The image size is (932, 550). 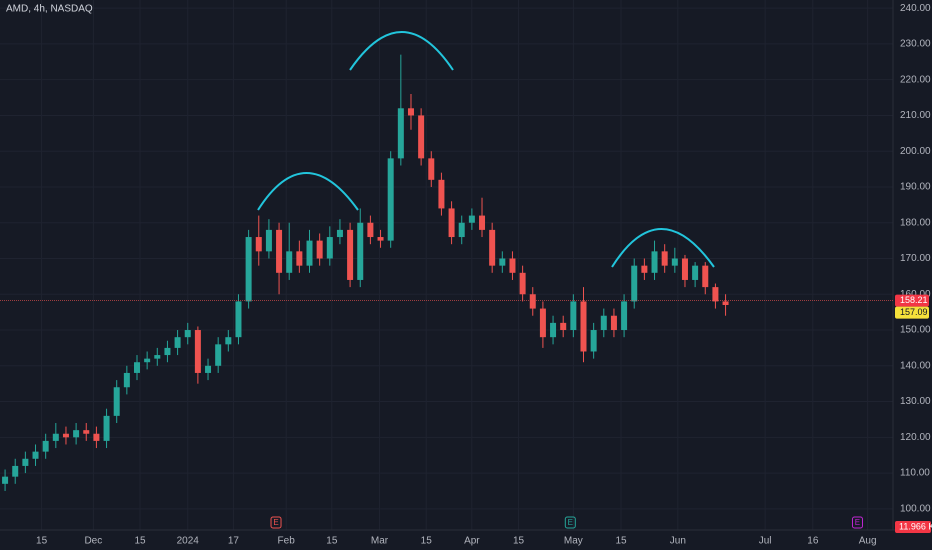 What do you see at coordinates (915, 222) in the screenshot?
I see `y-tick-label: 180.00` at bounding box center [915, 222].